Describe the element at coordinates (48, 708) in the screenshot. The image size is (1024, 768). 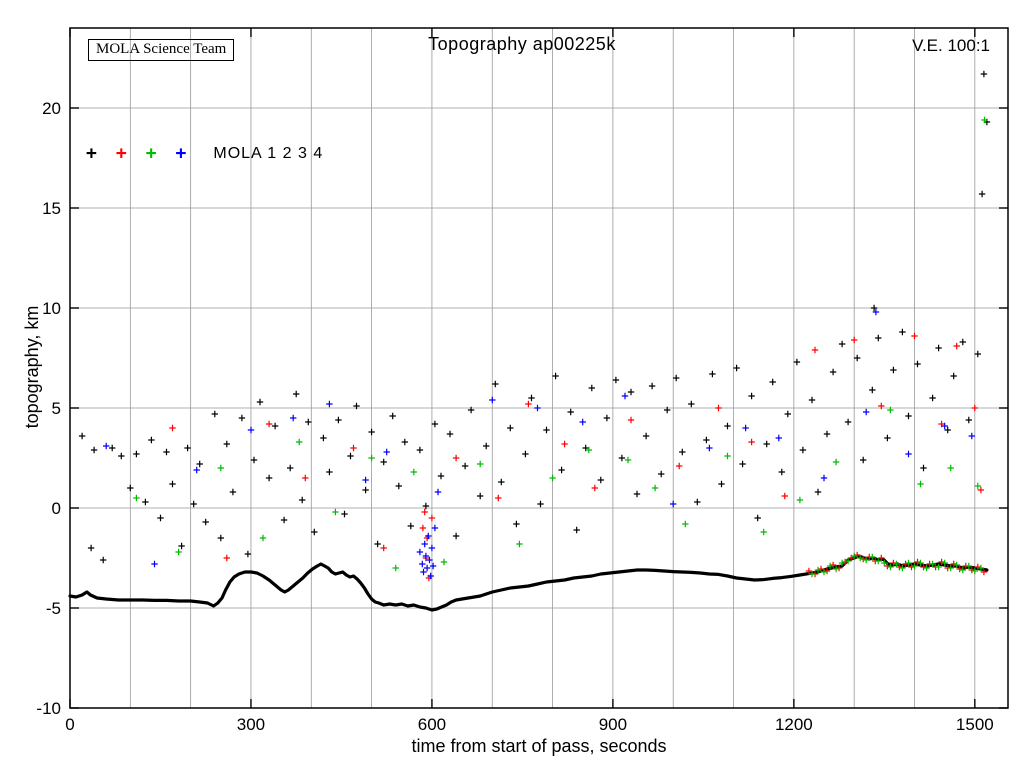
I see `y-tick-label: -10` at that location.